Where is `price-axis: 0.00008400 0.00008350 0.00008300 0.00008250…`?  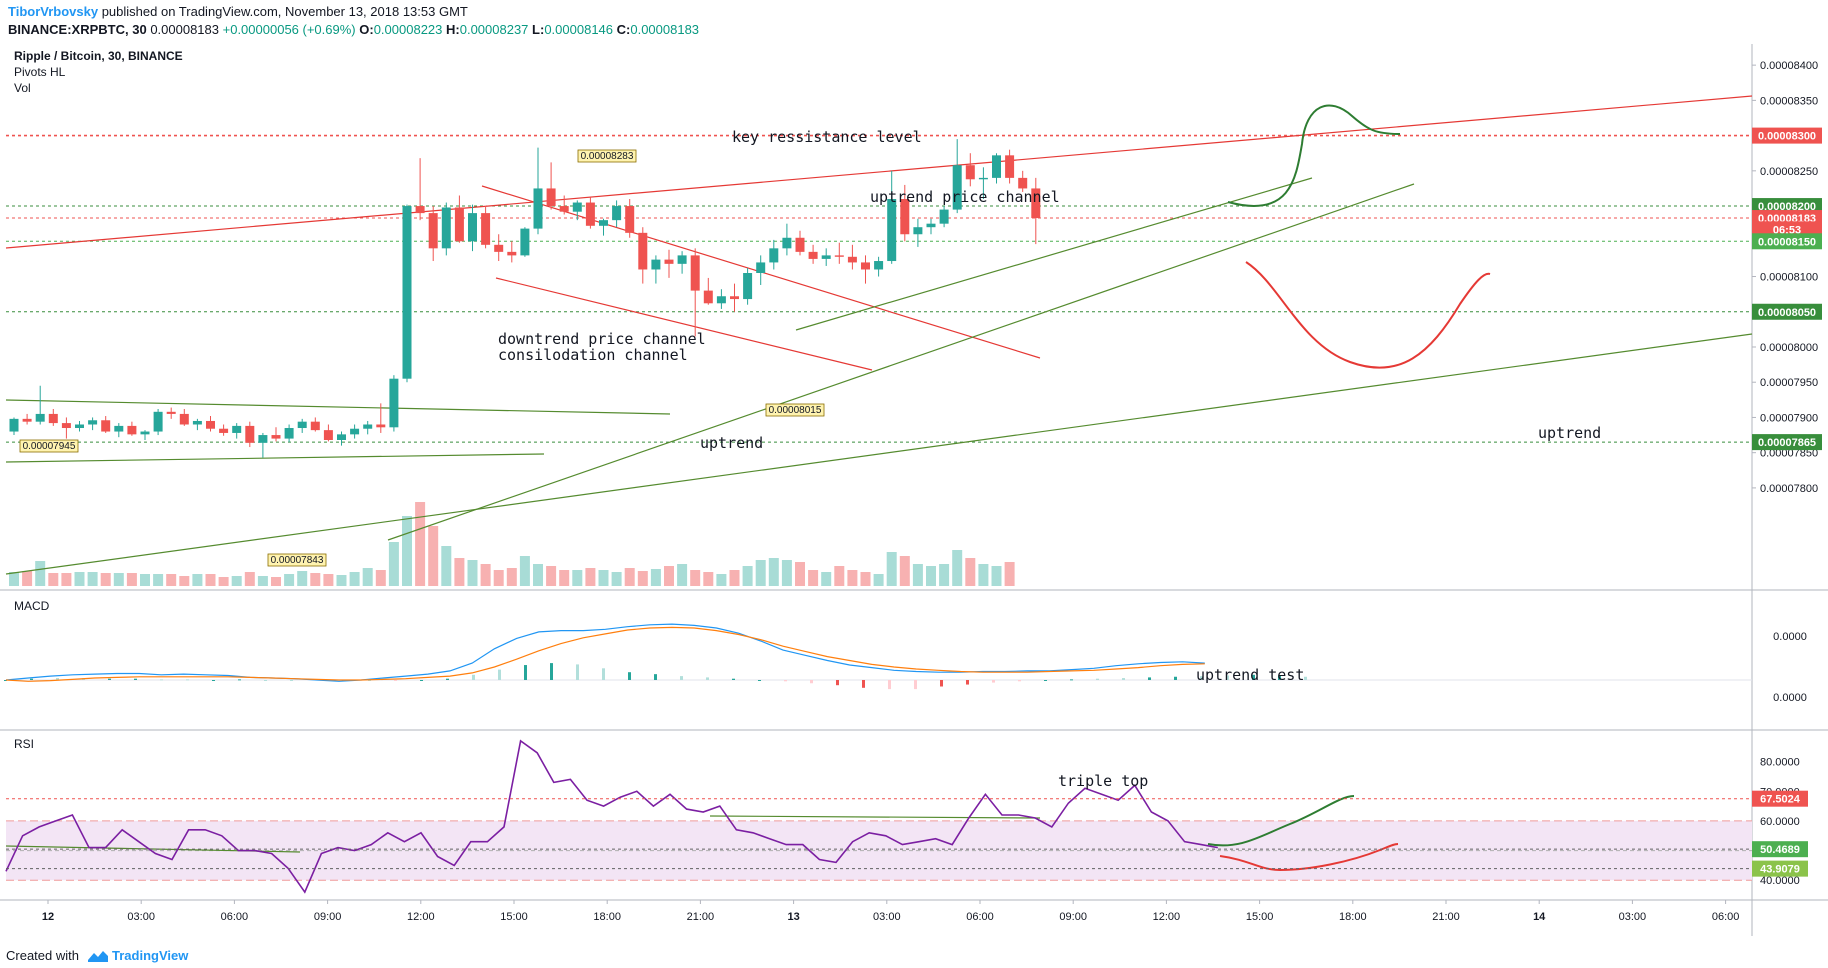 price-axis: 0.00008400 0.00008350 0.00008300 0.00008250… is located at coordinates (1785, 277).